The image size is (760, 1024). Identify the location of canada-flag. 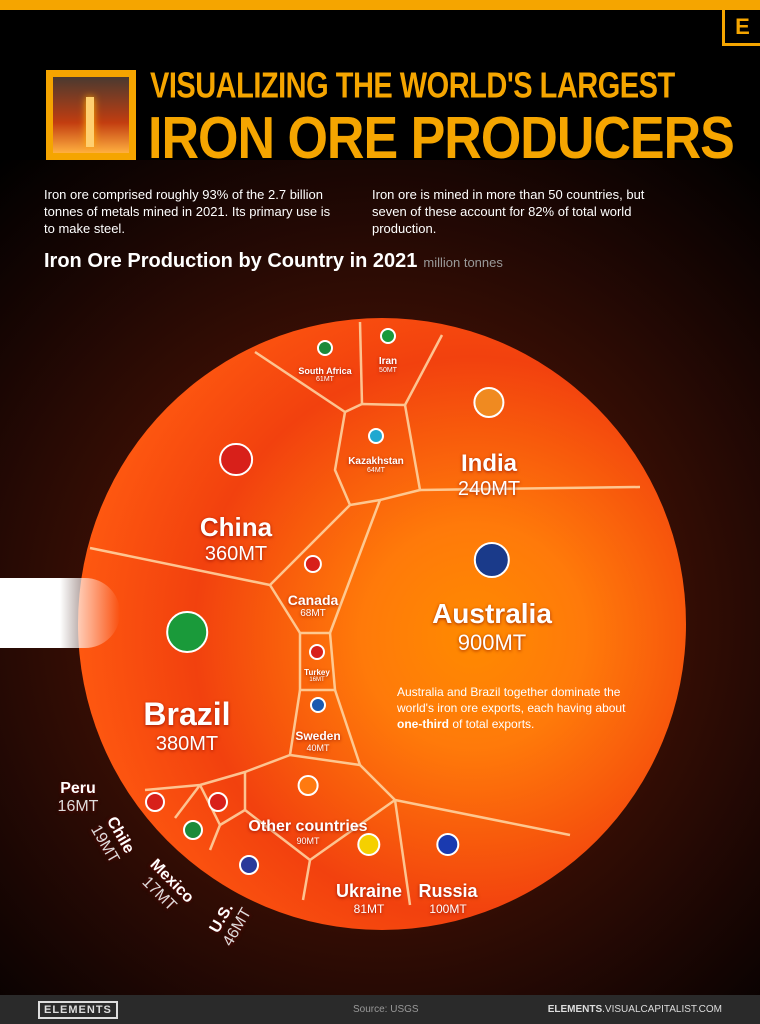
(313, 564).